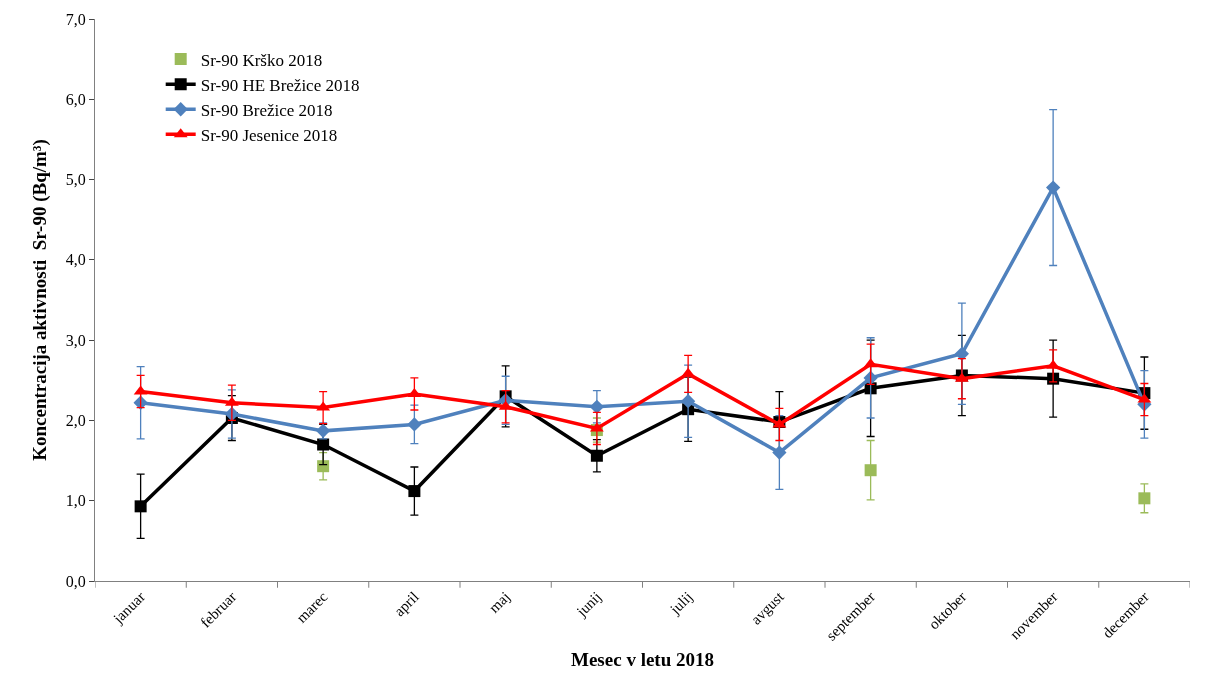 The width and height of the screenshot is (1207, 699). Describe the element at coordinates (75, 99) in the screenshot. I see `y-tick-label: 6,0` at that location.